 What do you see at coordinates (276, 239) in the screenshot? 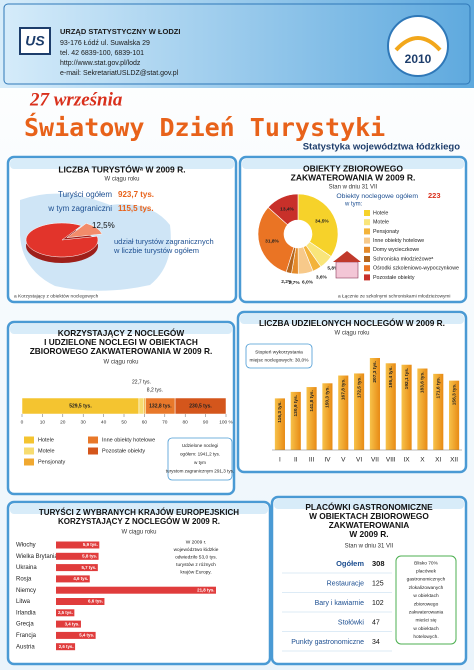
I see `donut-segment` at bounding box center [276, 239].